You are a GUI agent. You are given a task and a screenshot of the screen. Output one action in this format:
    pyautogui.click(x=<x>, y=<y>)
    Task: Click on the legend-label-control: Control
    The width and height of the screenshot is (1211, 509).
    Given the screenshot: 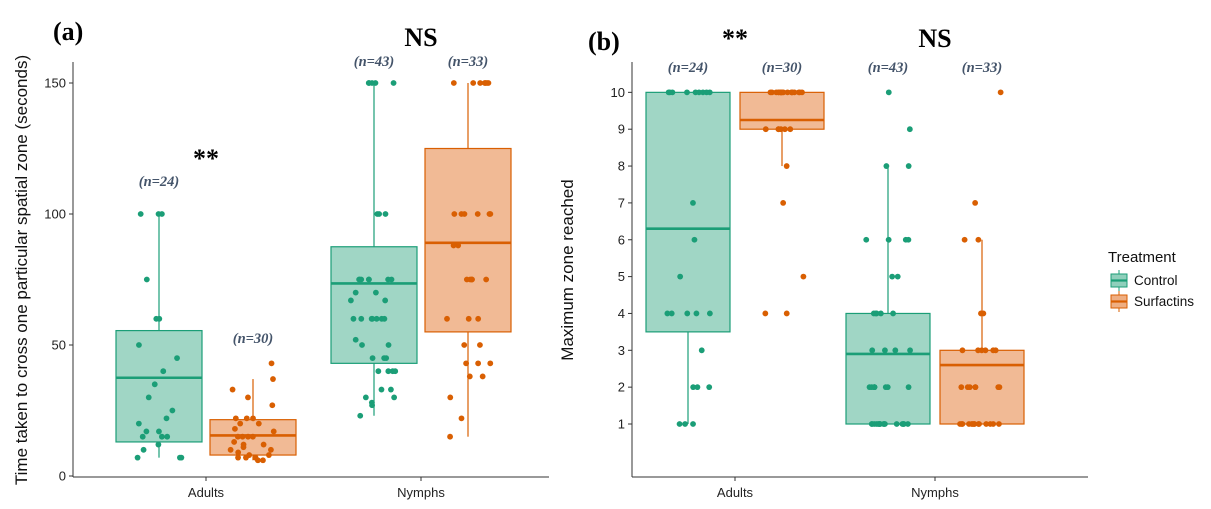 What is the action you would take?
    pyautogui.click(x=1156, y=280)
    